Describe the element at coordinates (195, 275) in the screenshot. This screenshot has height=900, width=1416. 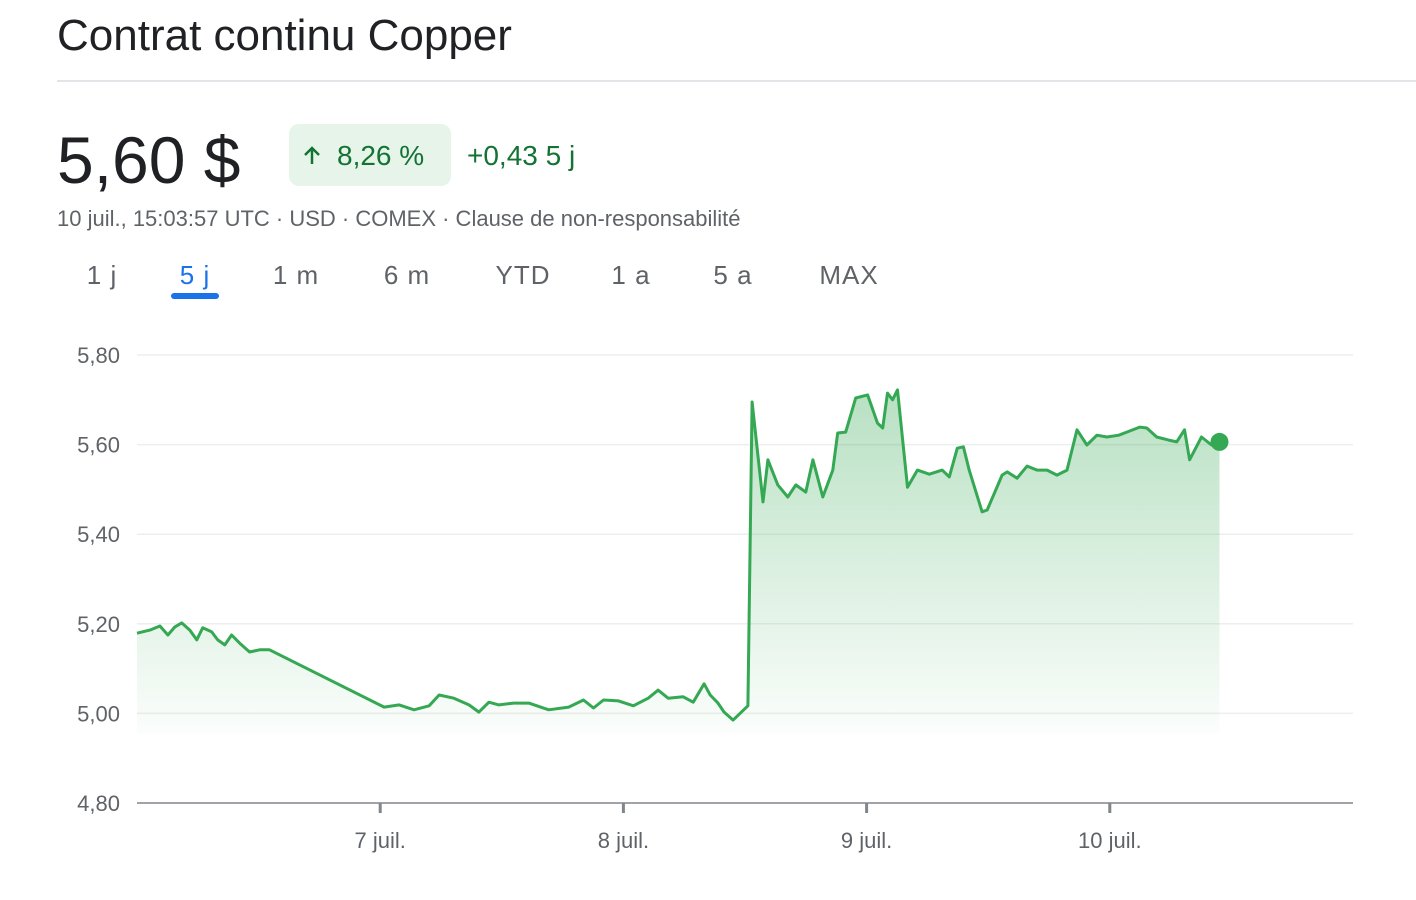
I see `tab: 5 j` at that location.